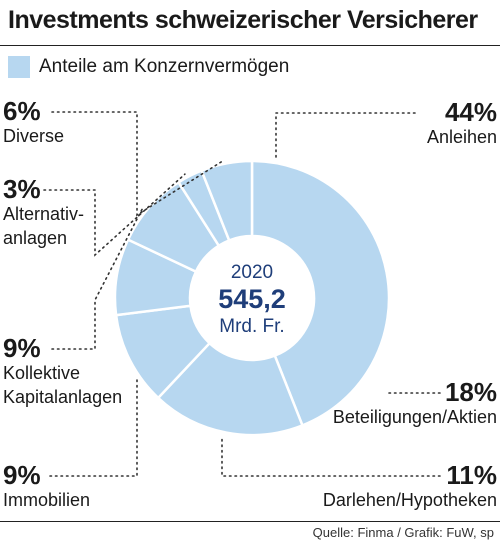 The height and width of the screenshot is (545, 500). Describe the element at coordinates (22, 189) in the screenshot. I see `value-label: 3%` at that location.